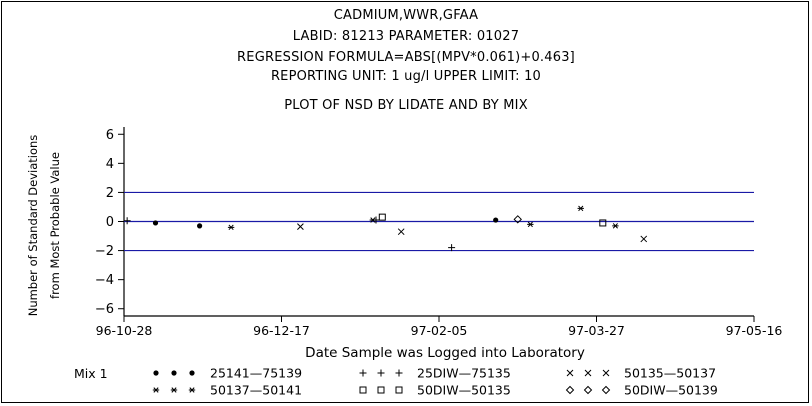  Describe the element at coordinates (55, 225) in the screenshot. I see `y-axis-label: from Most Probable Value` at that location.